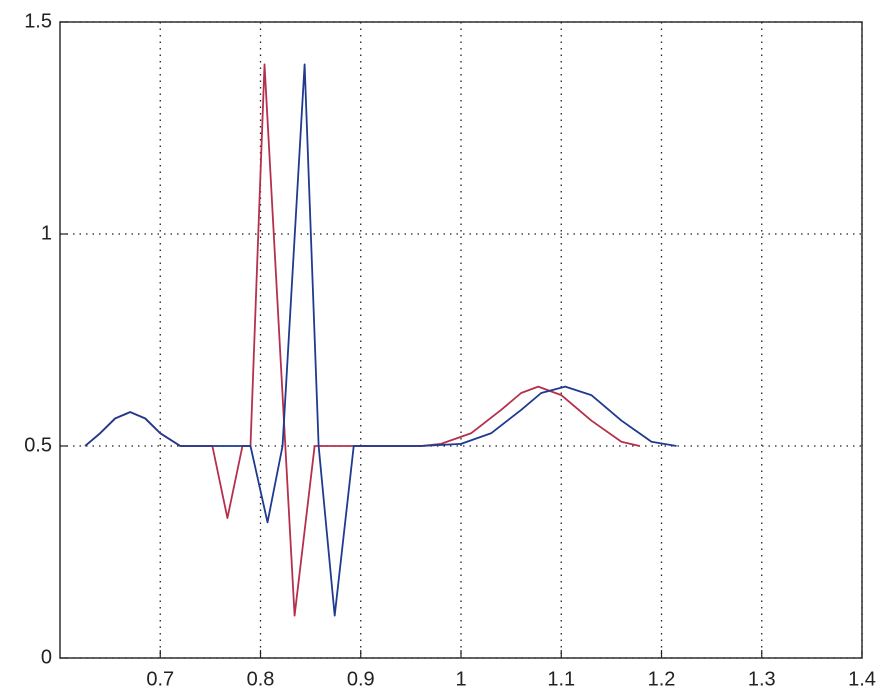 The height and width of the screenshot is (698, 878). What do you see at coordinates (361, 679) in the screenshot?
I see `x-tick-label: 0.9` at bounding box center [361, 679].